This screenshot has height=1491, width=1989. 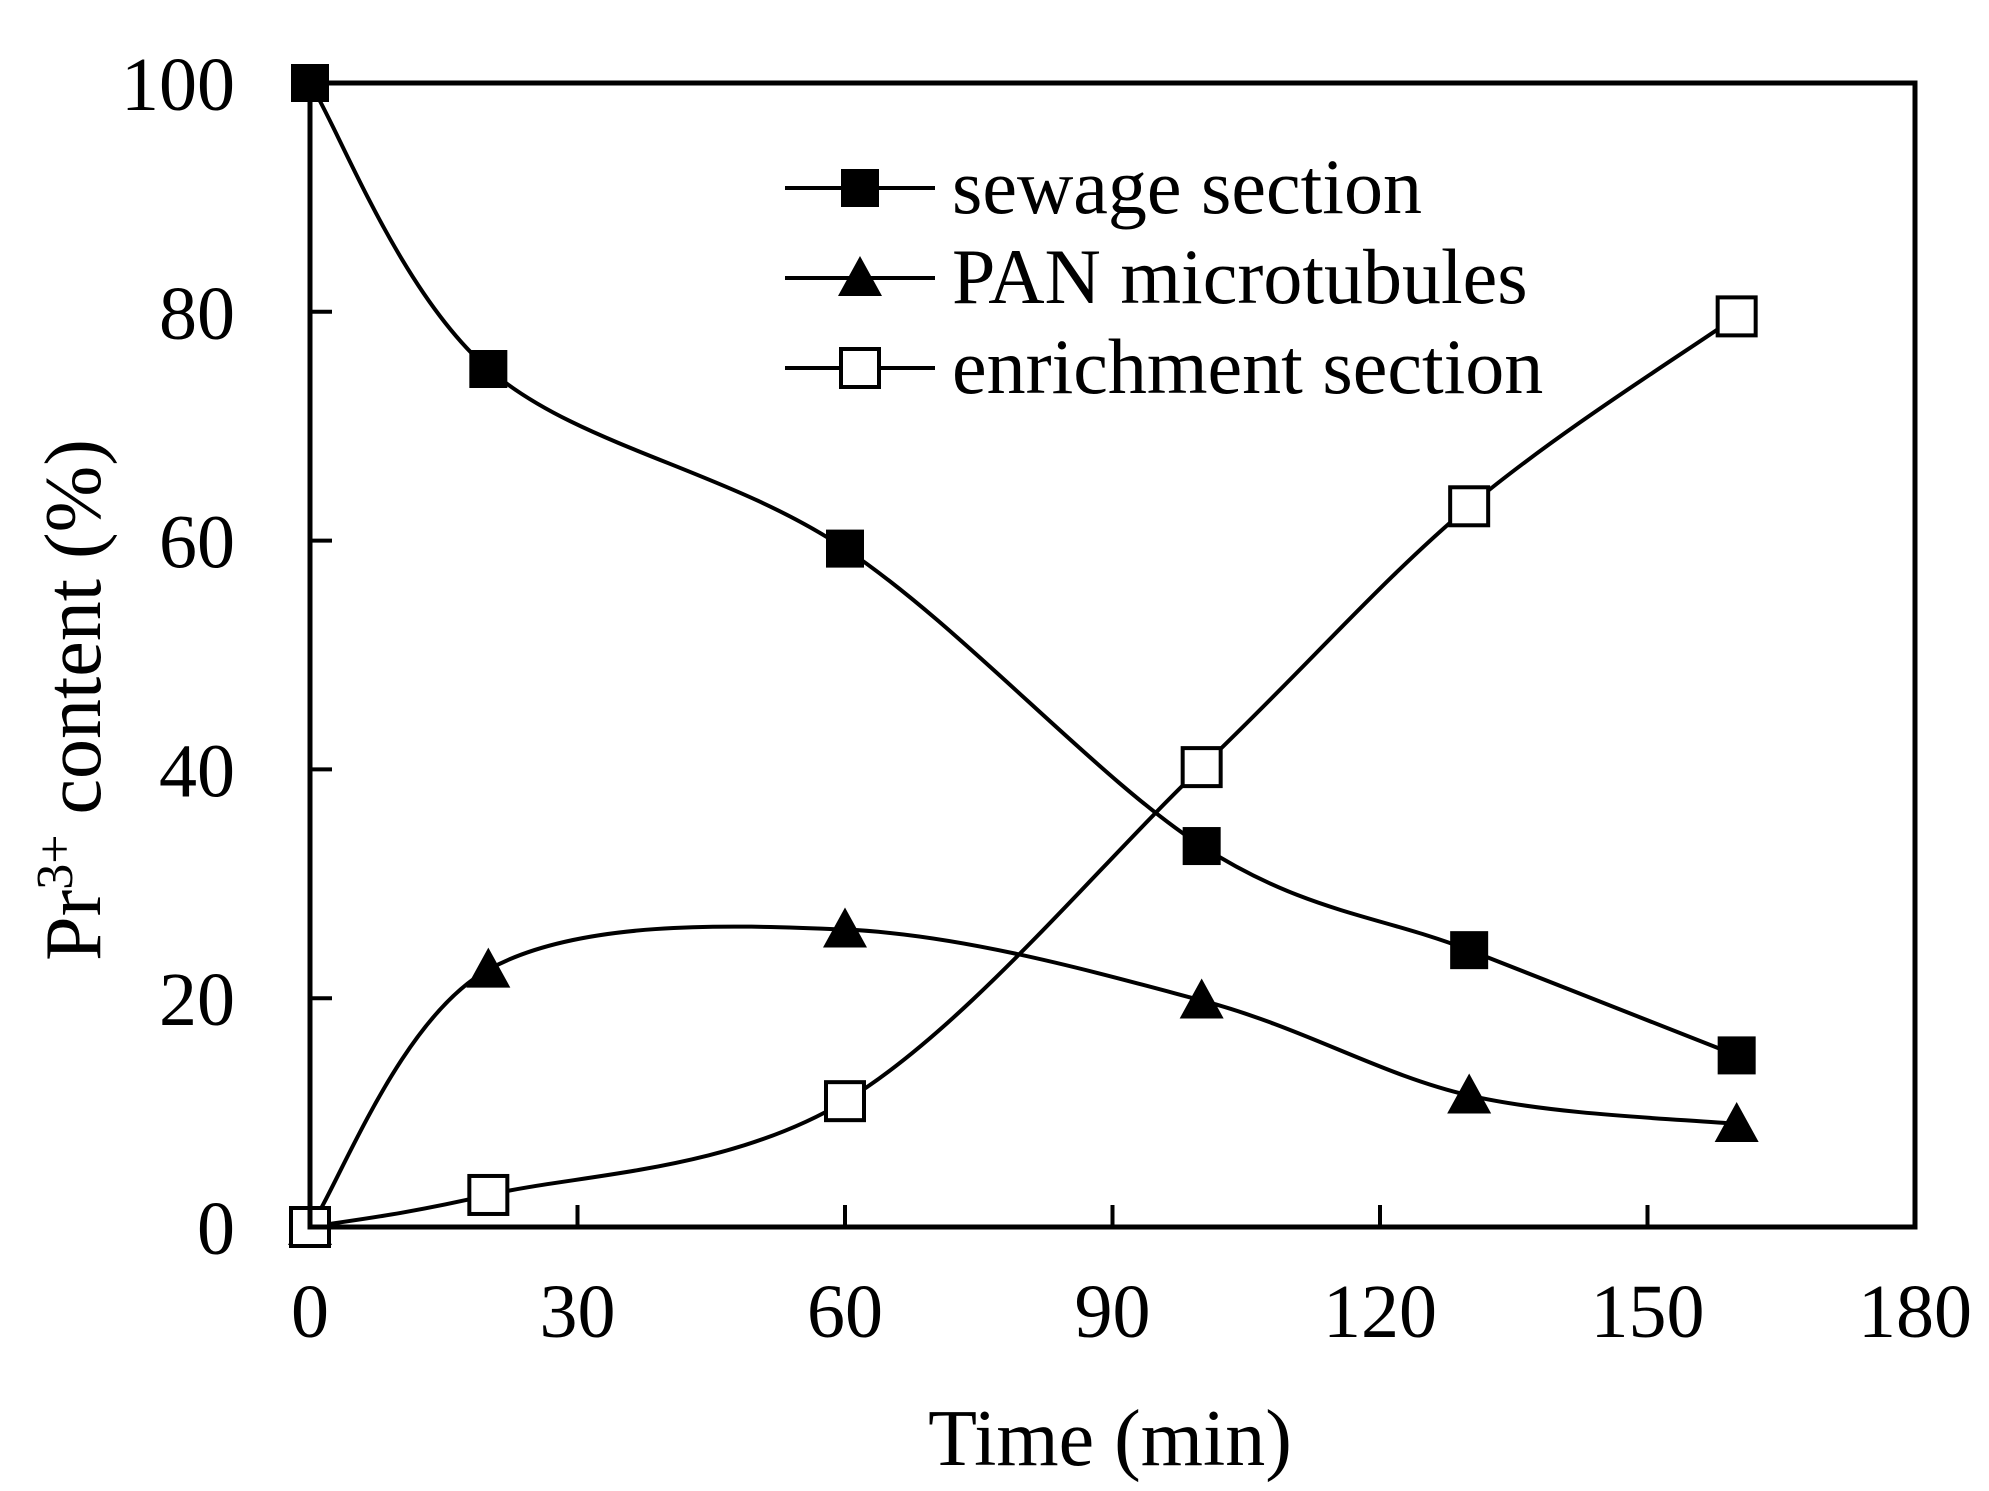 What do you see at coordinates (1240, 276) in the screenshot?
I see `legend-label-pan: PAN microtubules` at bounding box center [1240, 276].